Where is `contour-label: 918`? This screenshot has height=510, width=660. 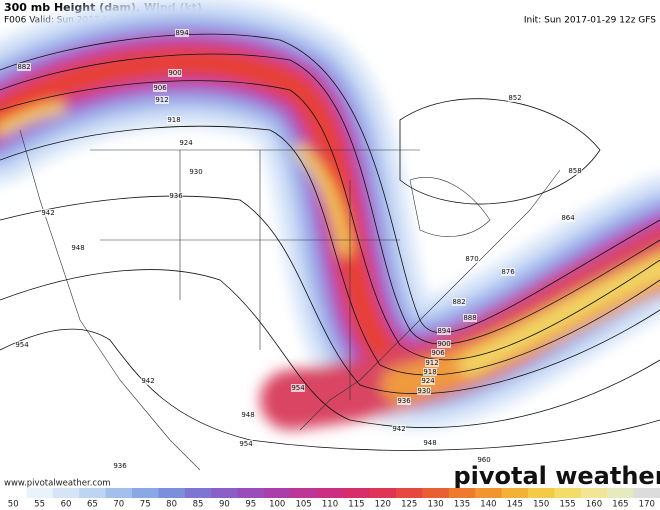
contour-label: 918 is located at coordinates (429, 372).